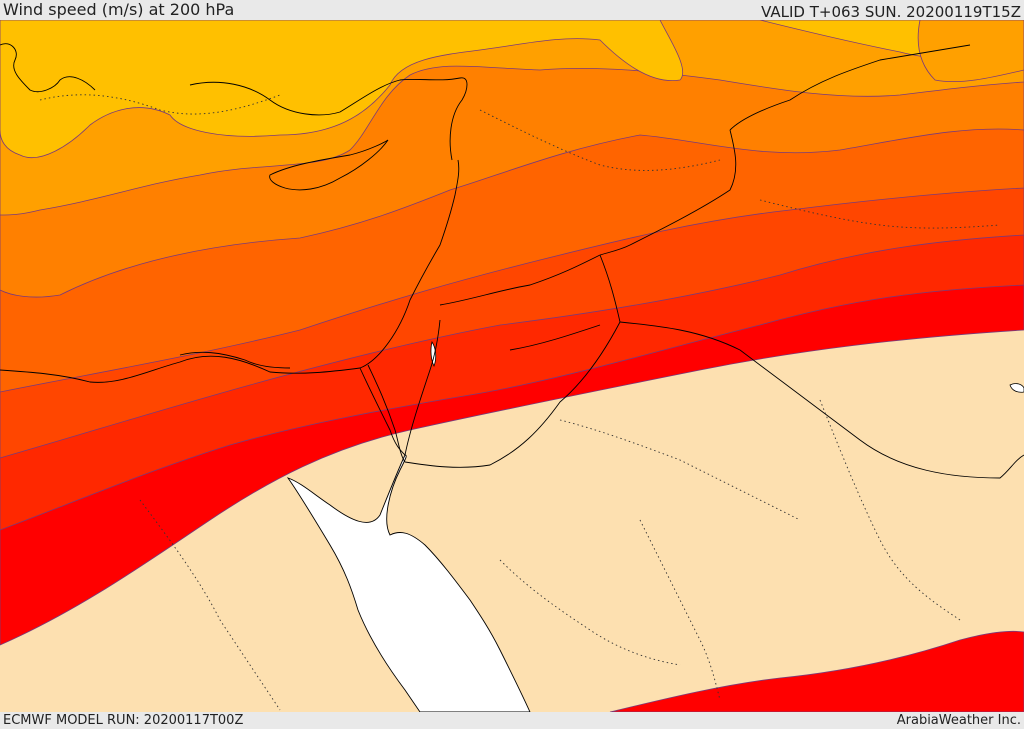  I want to click on border-iraq-iran, so click(668, 192).